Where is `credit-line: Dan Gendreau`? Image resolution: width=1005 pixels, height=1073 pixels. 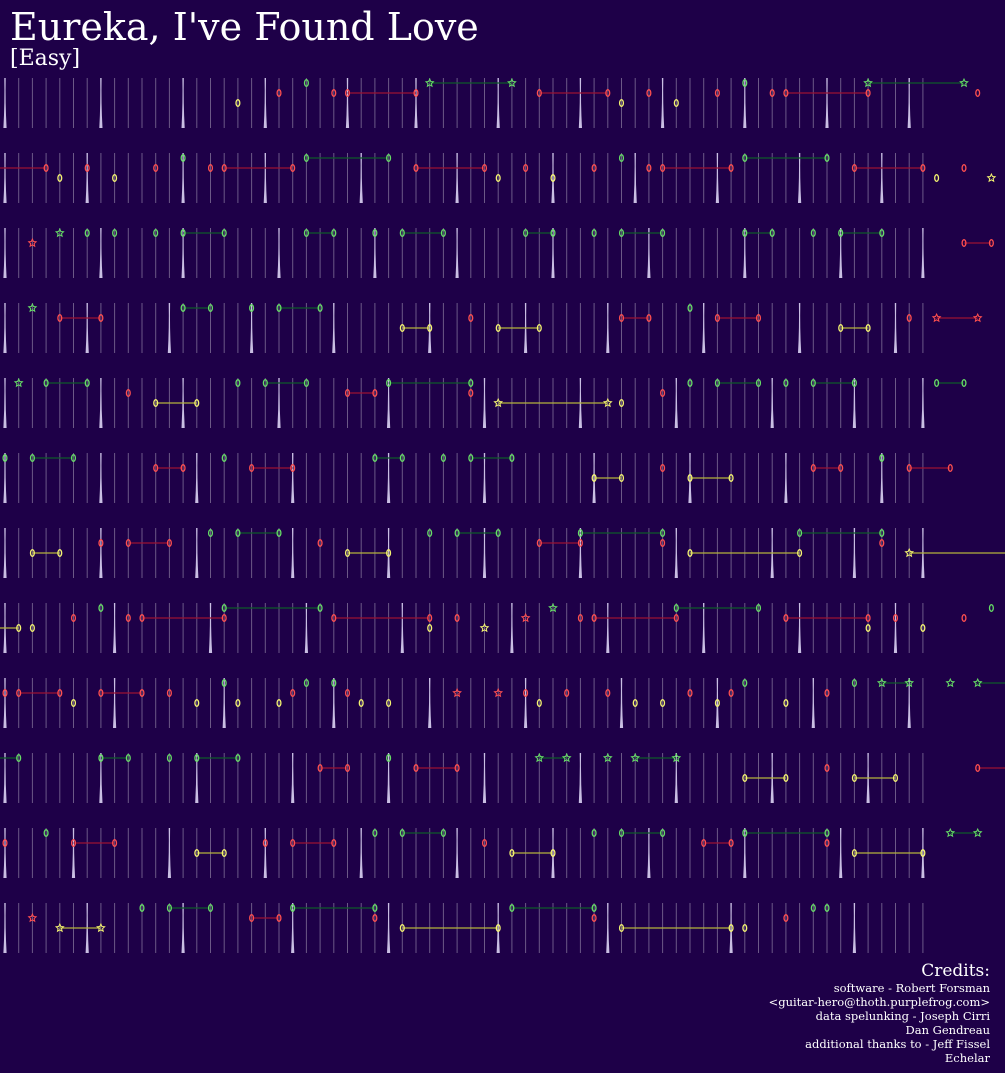 credit-line: Dan Gendreau is located at coordinates (947, 1029).